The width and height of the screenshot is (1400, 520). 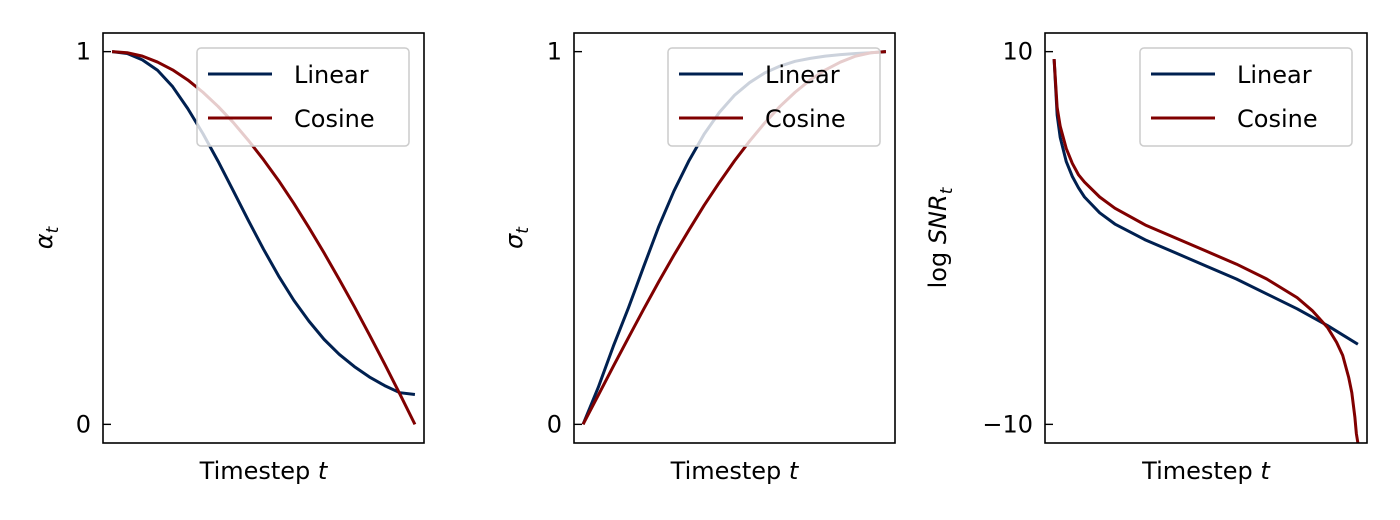 What do you see at coordinates (516, 237) in the screenshot?
I see `y-axis-label: σt` at bounding box center [516, 237].